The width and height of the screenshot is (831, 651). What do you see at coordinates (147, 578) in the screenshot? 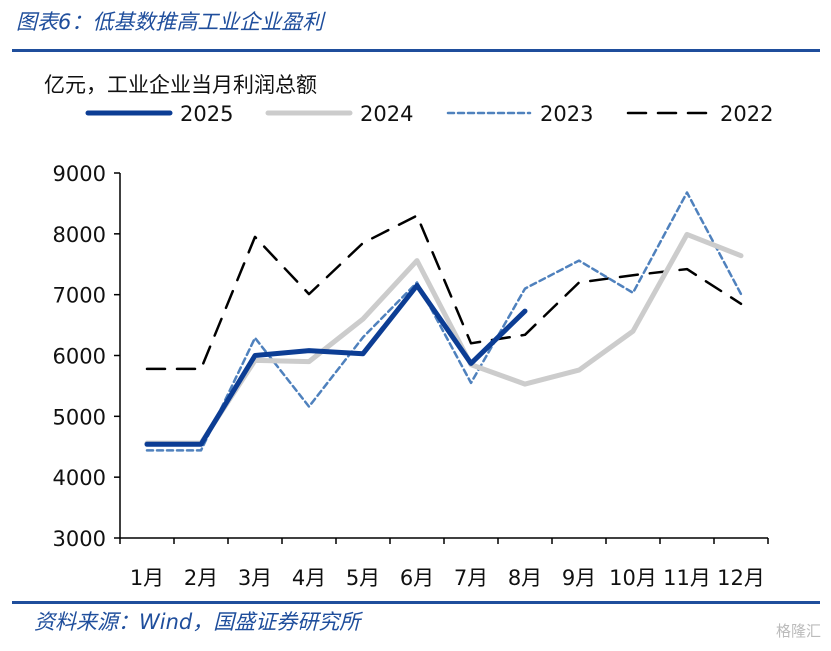
I see `x-tick-label: 1月` at bounding box center [147, 578].